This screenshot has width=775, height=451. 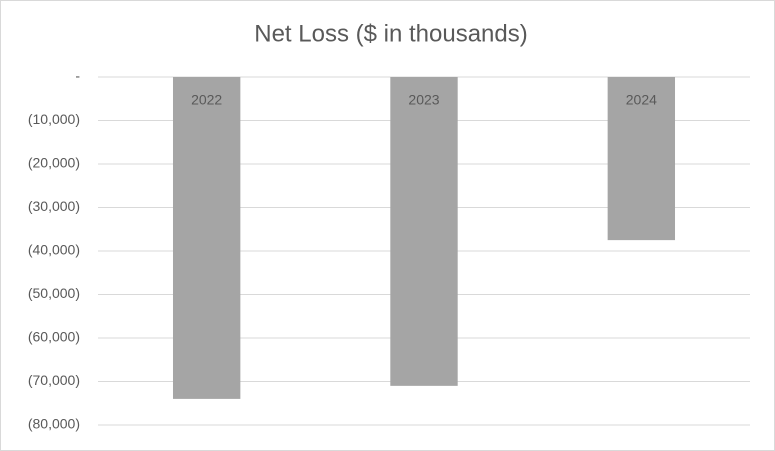 I want to click on y-tick-label: (60,000), so click(x=54, y=337).